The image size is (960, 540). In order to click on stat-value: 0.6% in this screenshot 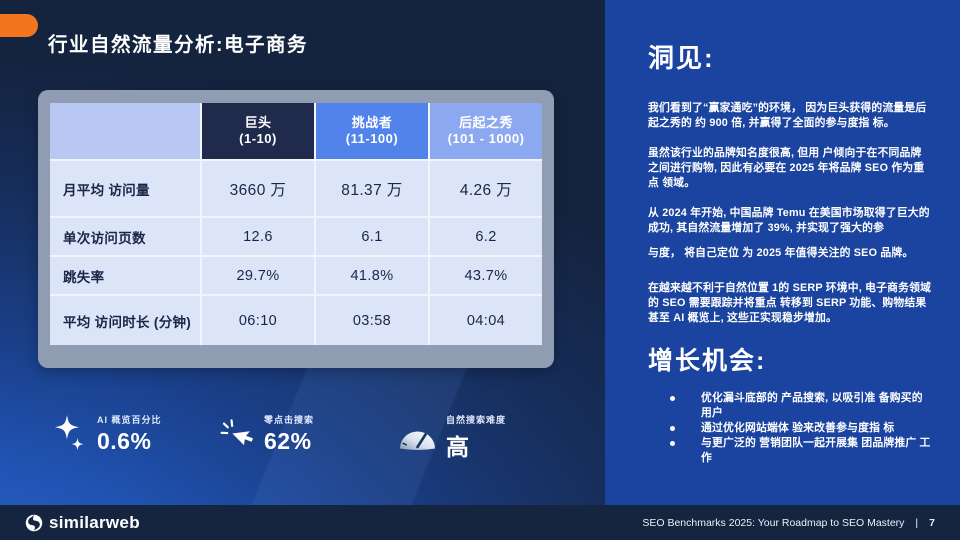, I will do `click(124, 441)`.